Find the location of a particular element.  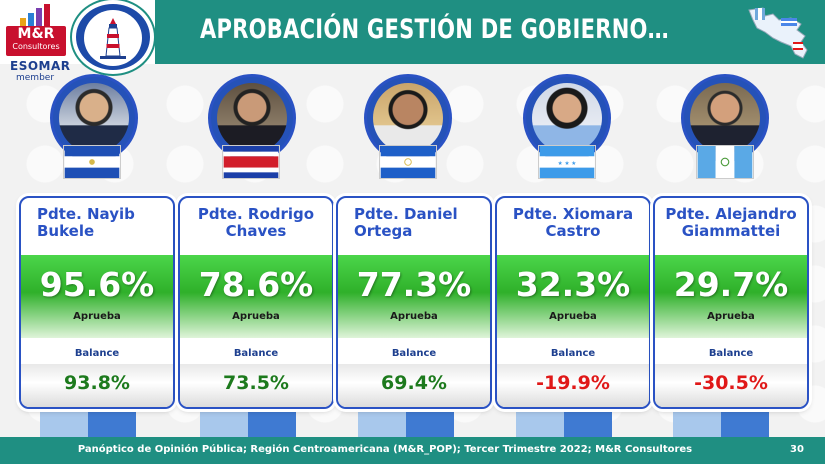

costa-rica-flag-icon is located at coordinates (251, 162).